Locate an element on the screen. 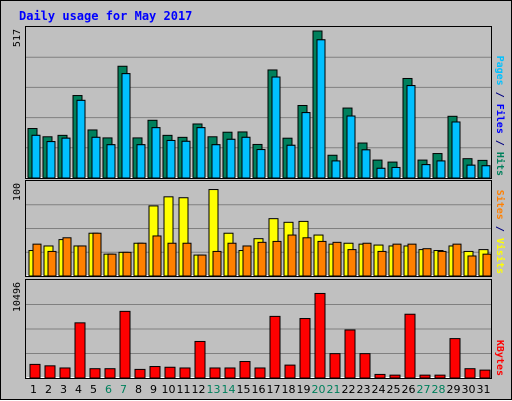 Image resolution: width=512 pixels, height=401 pixels. x-tick-label-12: 12 is located at coordinates (199, 389).